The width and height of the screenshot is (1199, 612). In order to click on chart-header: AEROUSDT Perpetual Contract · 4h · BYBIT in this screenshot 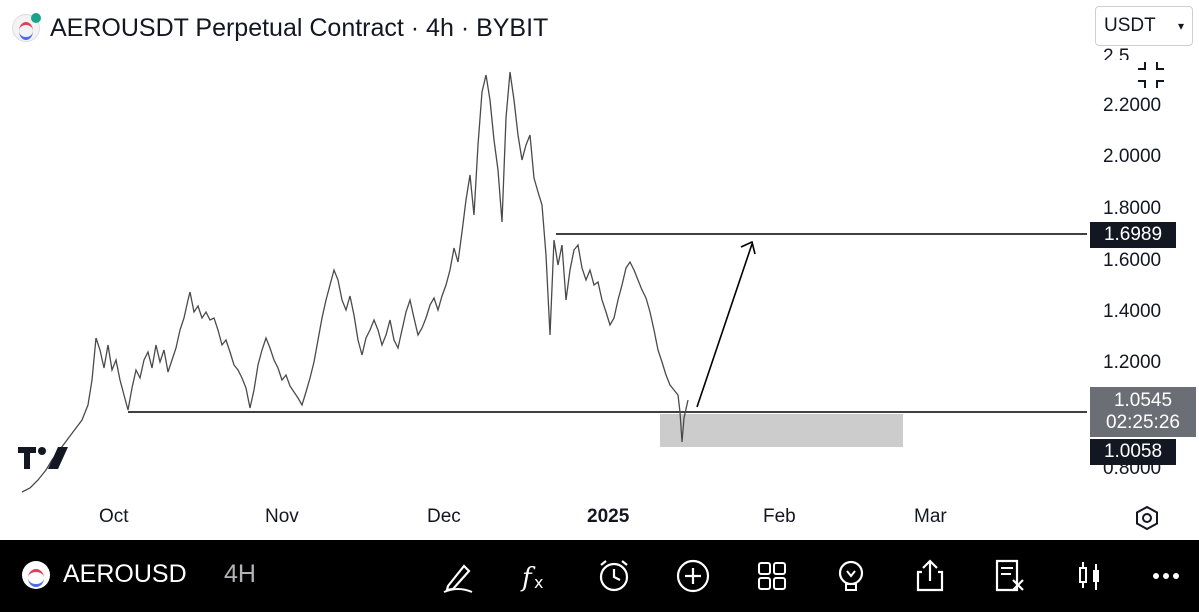, I will do `click(280, 28)`.